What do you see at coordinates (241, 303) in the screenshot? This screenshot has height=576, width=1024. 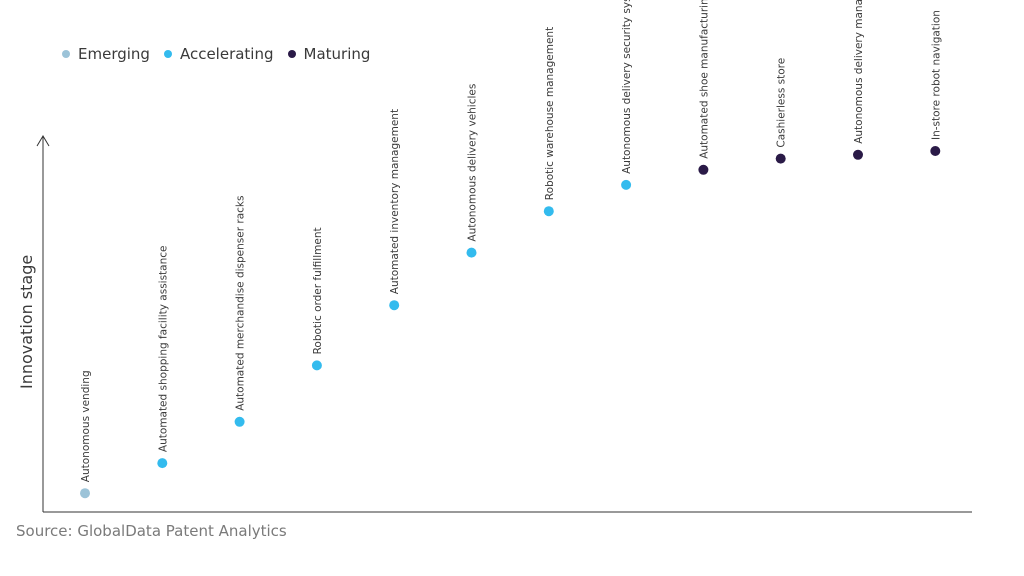 I see `point-label-3: Automated merchandise dispenser racks` at bounding box center [241, 303].